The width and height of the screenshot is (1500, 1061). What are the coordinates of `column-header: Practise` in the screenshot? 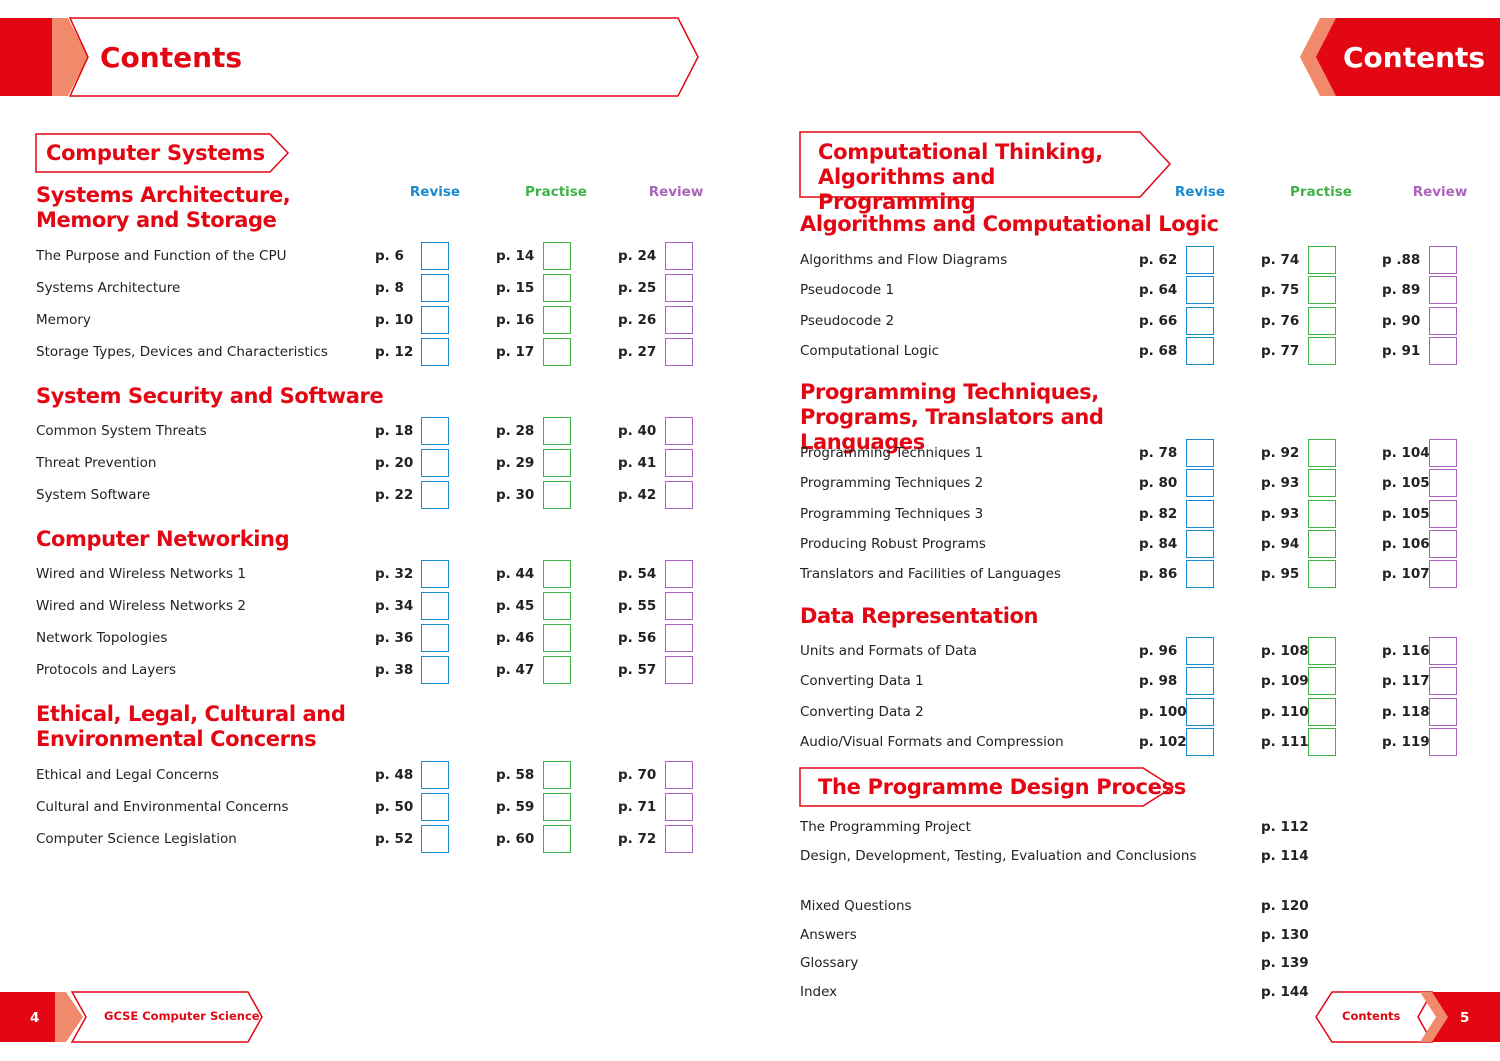 It's located at (1321, 192).